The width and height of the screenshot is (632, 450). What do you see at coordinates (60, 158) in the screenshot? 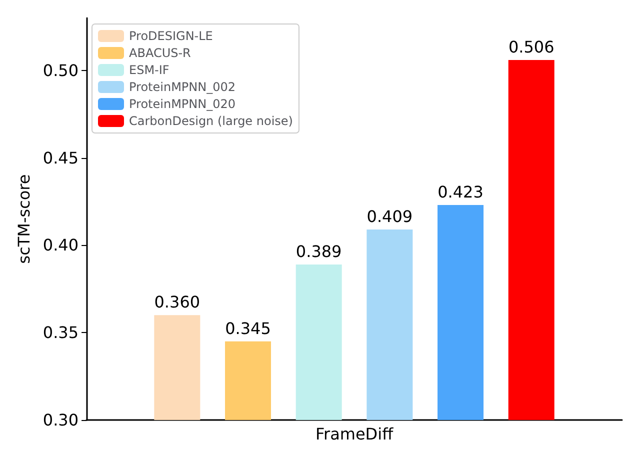
I see `y-tick-label: 0.45` at bounding box center [60, 158].